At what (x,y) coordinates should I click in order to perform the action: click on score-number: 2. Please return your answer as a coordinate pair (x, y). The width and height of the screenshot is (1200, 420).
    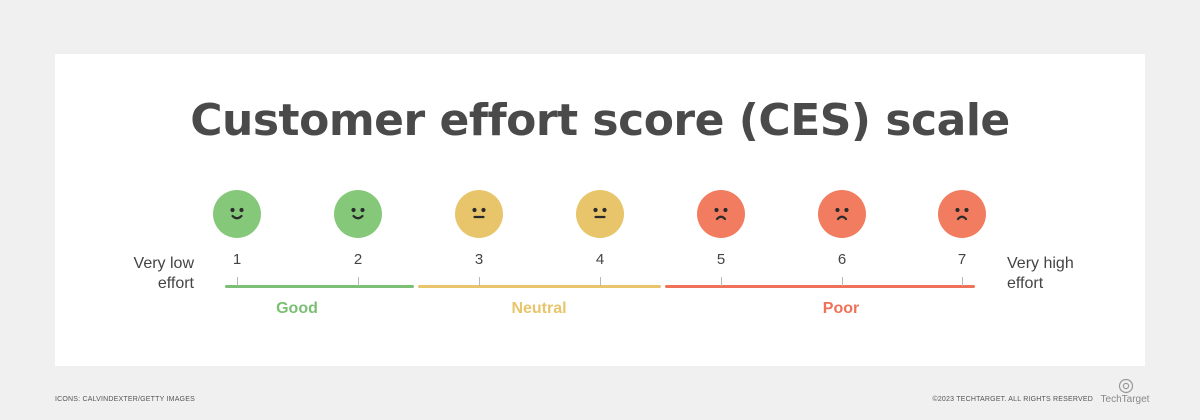
    Looking at the image, I should click on (358, 259).